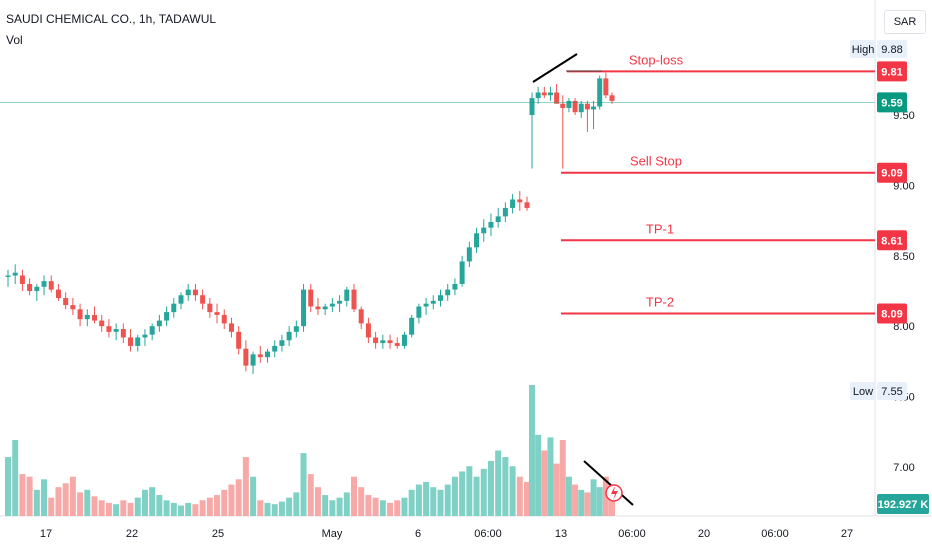 The image size is (932, 550). What do you see at coordinates (847, 534) in the screenshot?
I see `time-tick-label: 27` at bounding box center [847, 534].